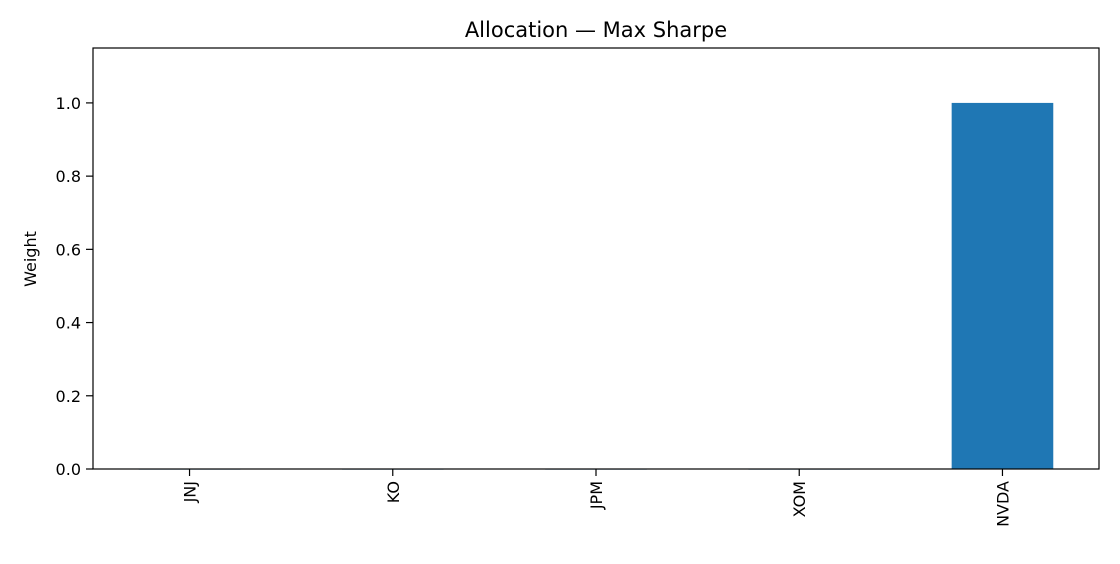 This screenshot has height=564, width=1120. I want to click on y-axis: 0.0 0.2 0.4 0.6 0.8 1.0, so click(74, 286).